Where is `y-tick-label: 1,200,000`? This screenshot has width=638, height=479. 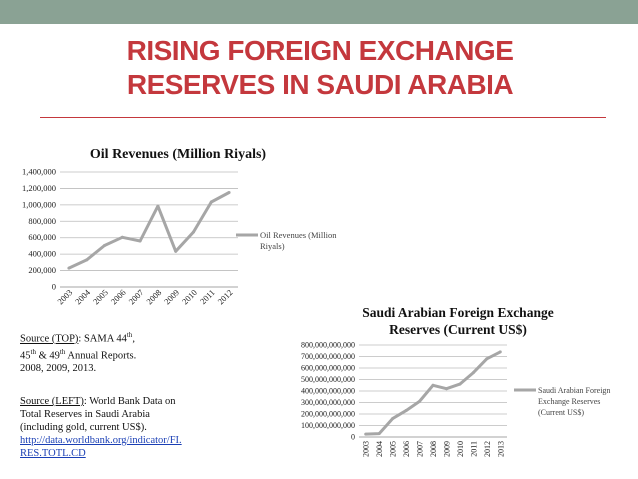 y-tick-label: 1,200,000 is located at coordinates (39, 188).